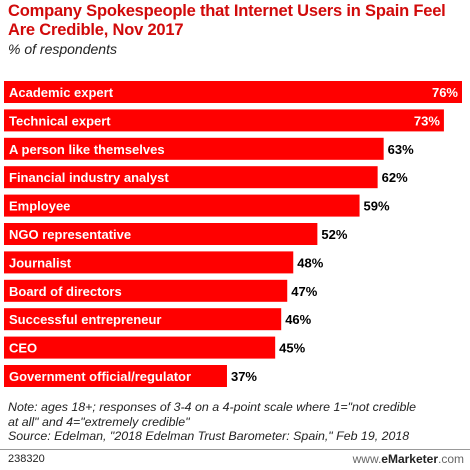 The image size is (470, 470). What do you see at coordinates (87, 149) in the screenshot?
I see `category-label: A person like themselves` at bounding box center [87, 149].